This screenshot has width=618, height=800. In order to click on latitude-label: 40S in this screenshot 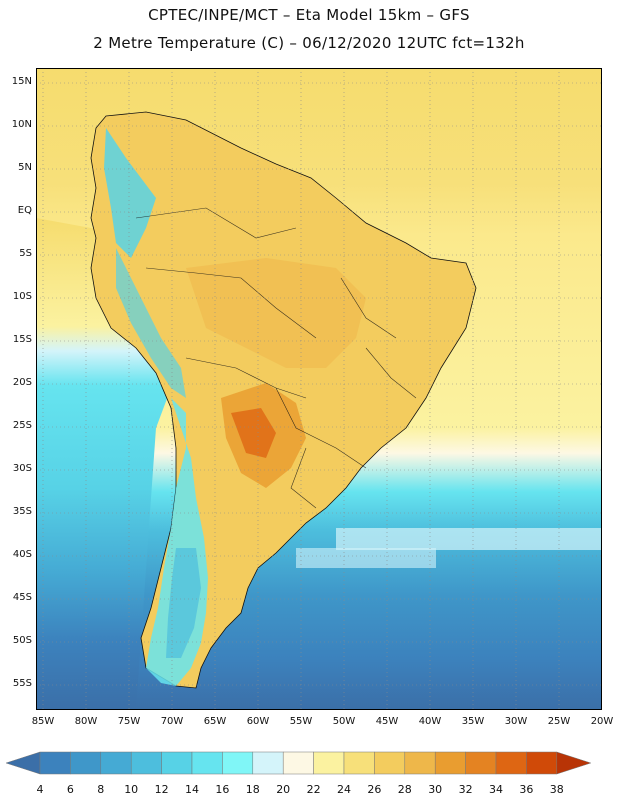, I will do `click(22, 554)`.